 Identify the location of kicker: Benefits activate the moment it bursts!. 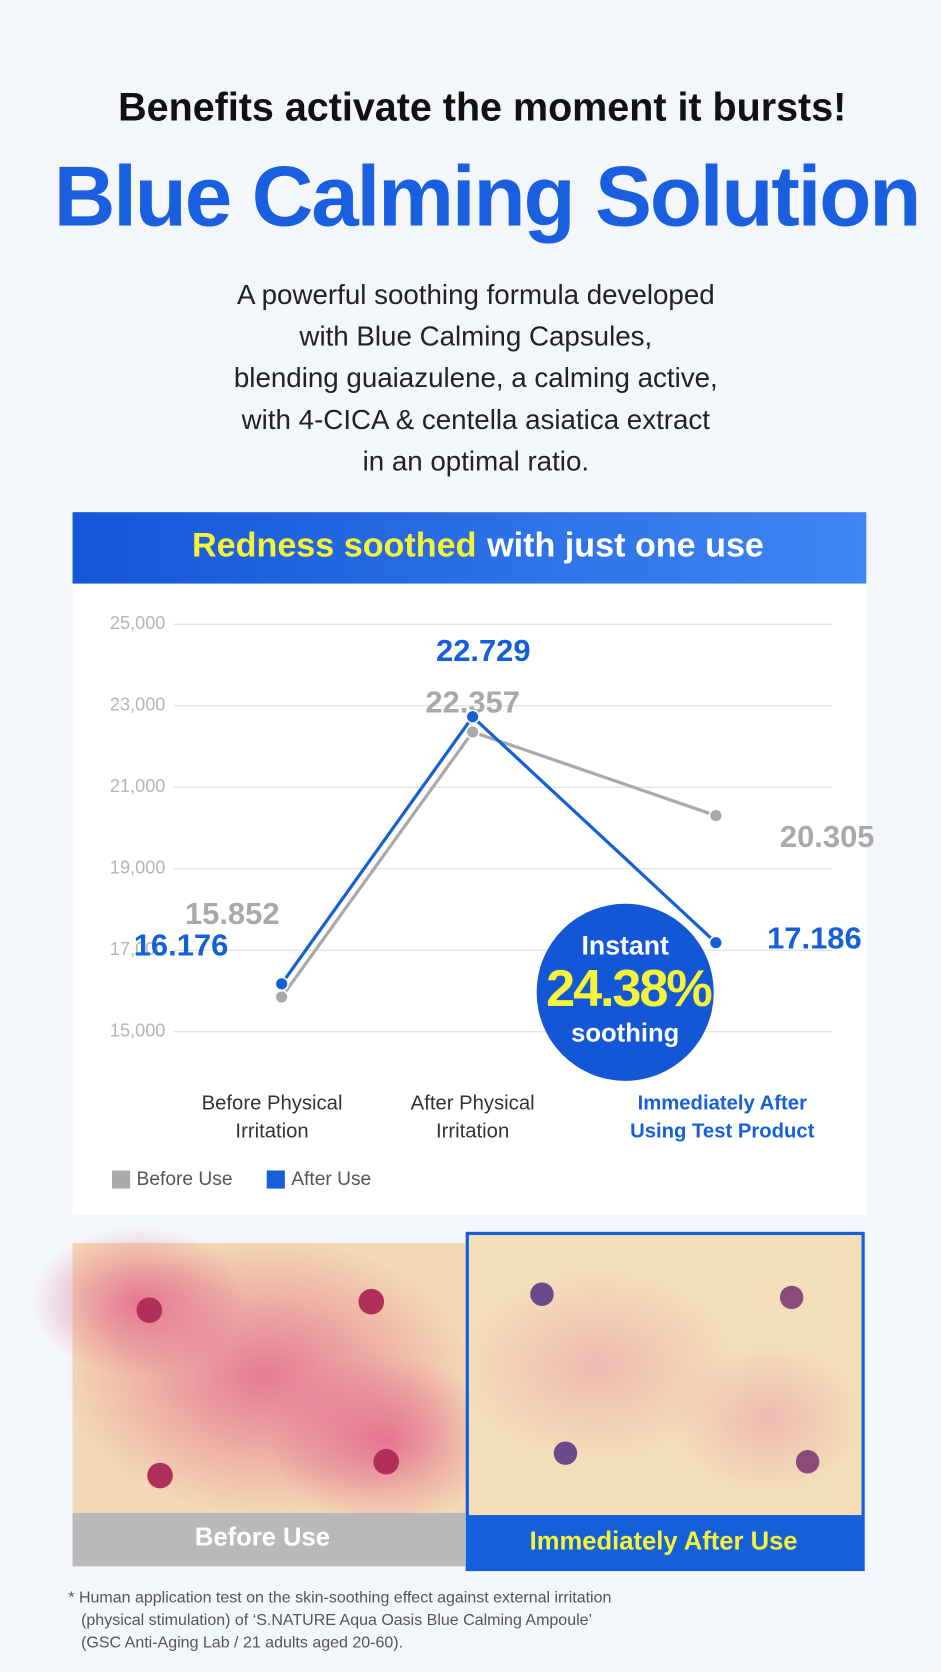
(482, 107).